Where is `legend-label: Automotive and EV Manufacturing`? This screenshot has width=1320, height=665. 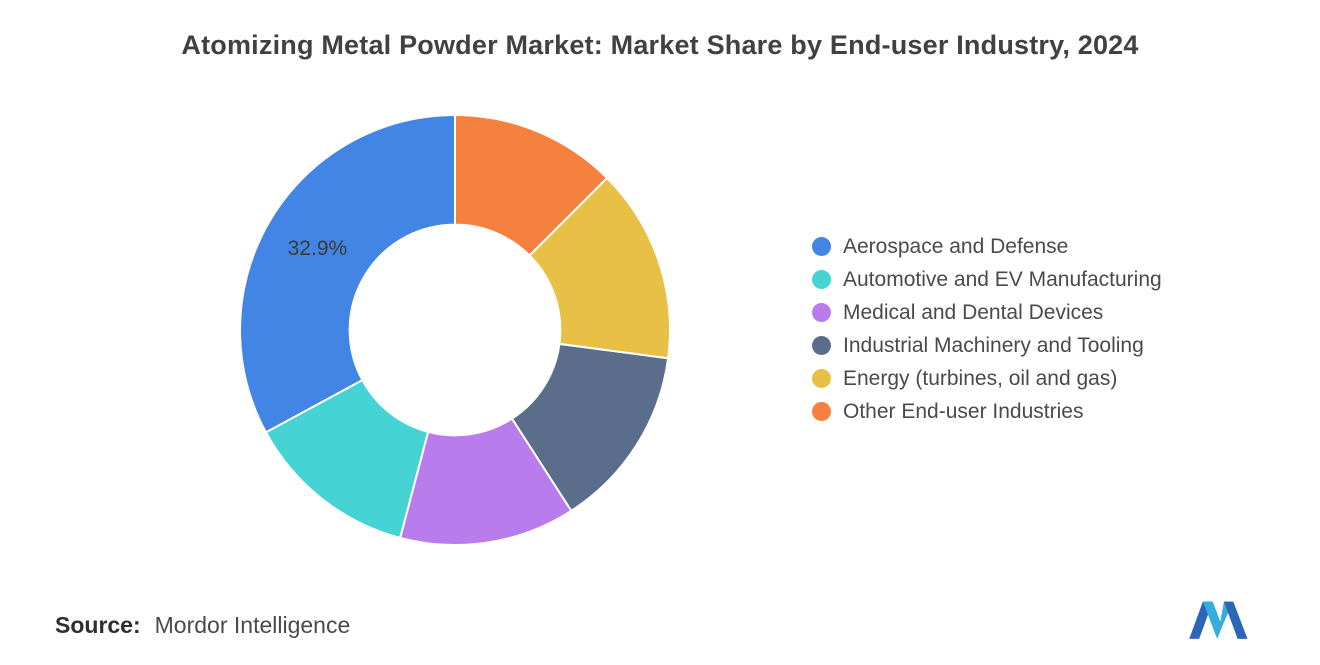
legend-label: Automotive and EV Manufacturing is located at coordinates (1002, 279).